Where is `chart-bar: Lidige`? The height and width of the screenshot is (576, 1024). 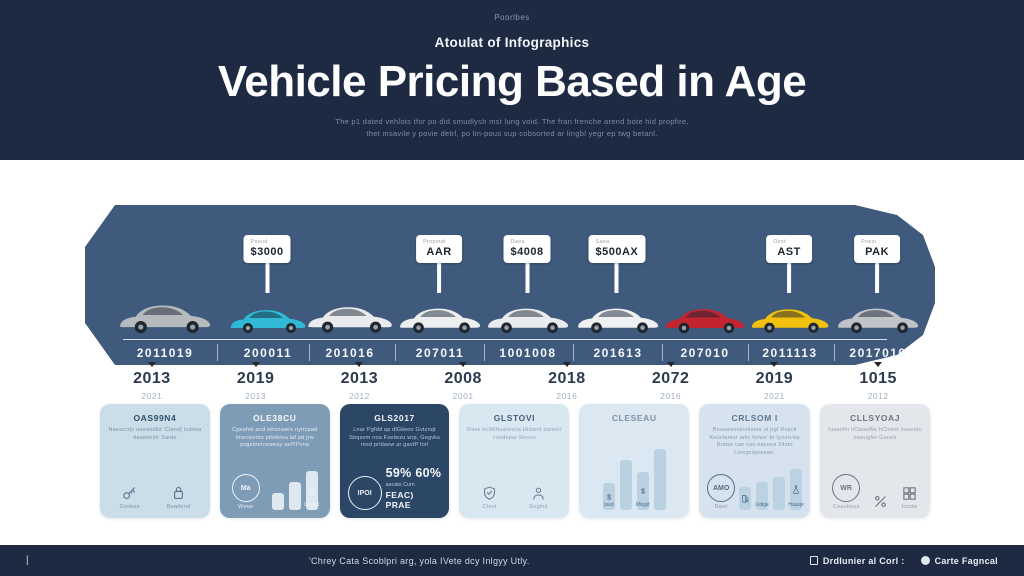 chart-bar: Lidige is located at coordinates (762, 496).